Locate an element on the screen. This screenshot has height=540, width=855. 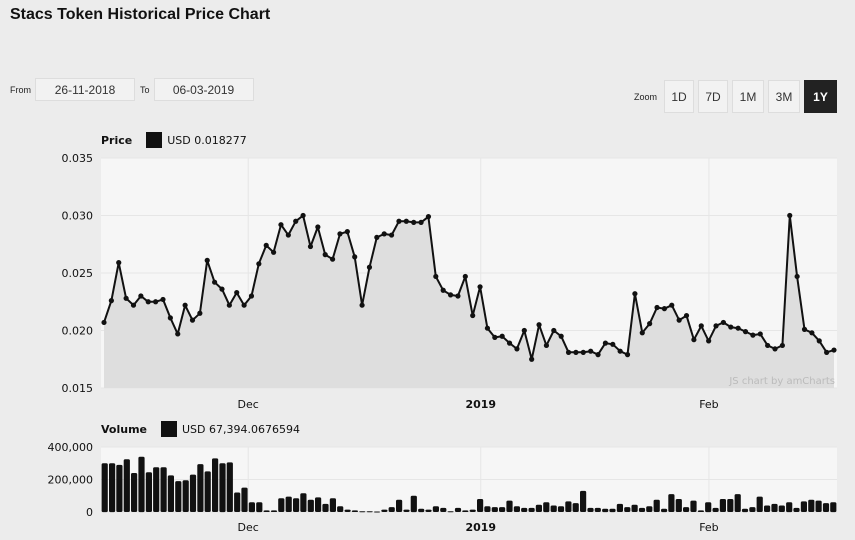
to-date-input: 06-03-2019 is located at coordinates (203, 89).